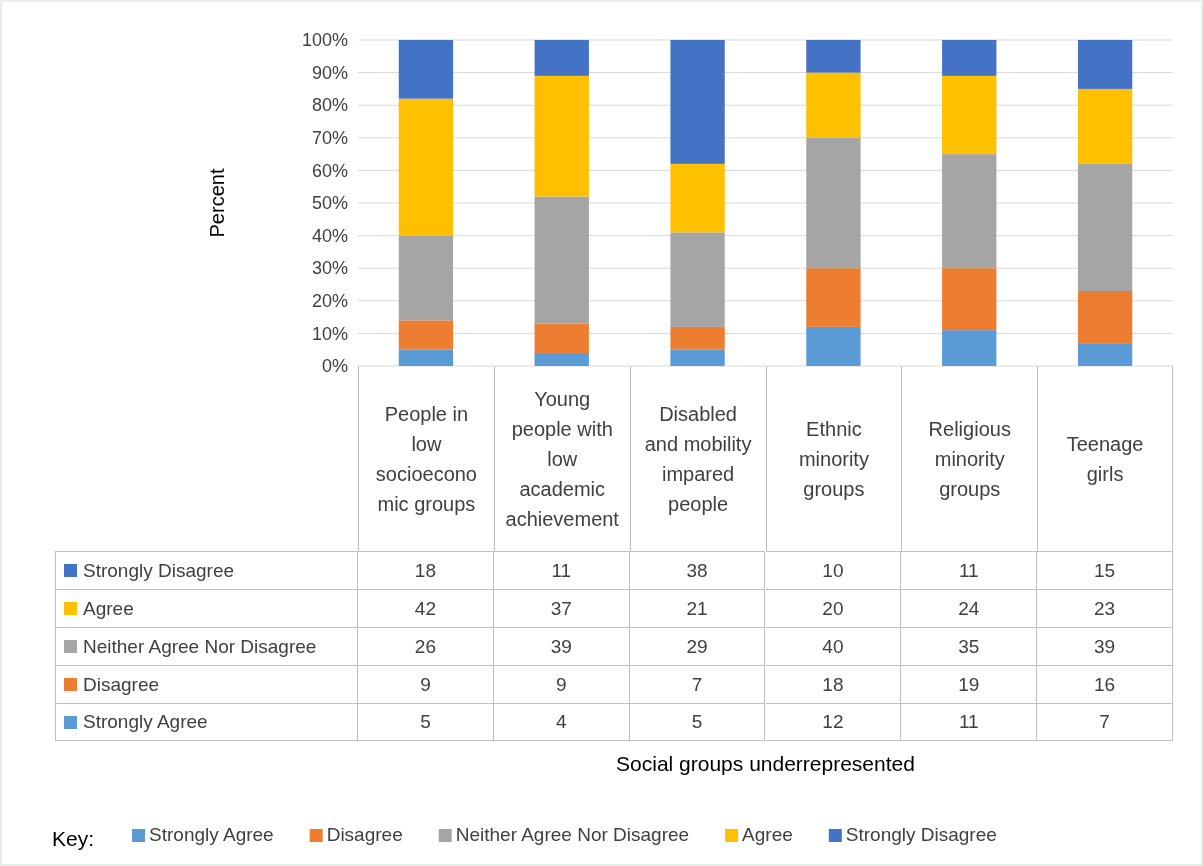  I want to click on y-tick-label: 90%, so click(329, 72).